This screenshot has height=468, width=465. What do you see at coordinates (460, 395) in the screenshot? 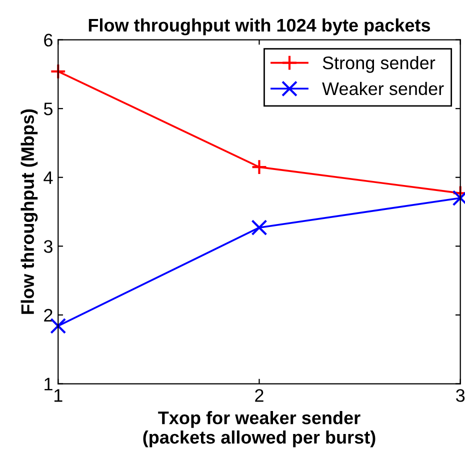
I see `x-tick-label: 3` at bounding box center [460, 395].